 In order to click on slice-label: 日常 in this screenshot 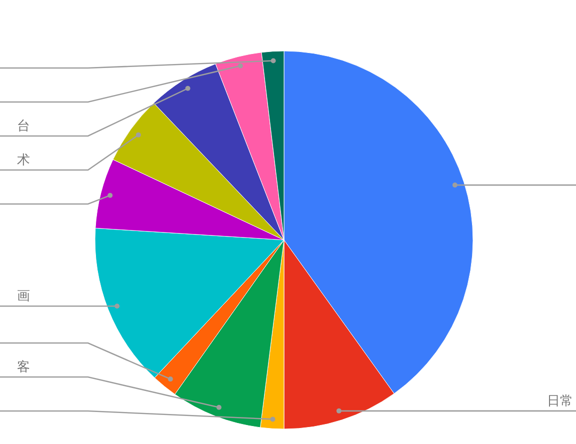, I will do `click(560, 401)`.